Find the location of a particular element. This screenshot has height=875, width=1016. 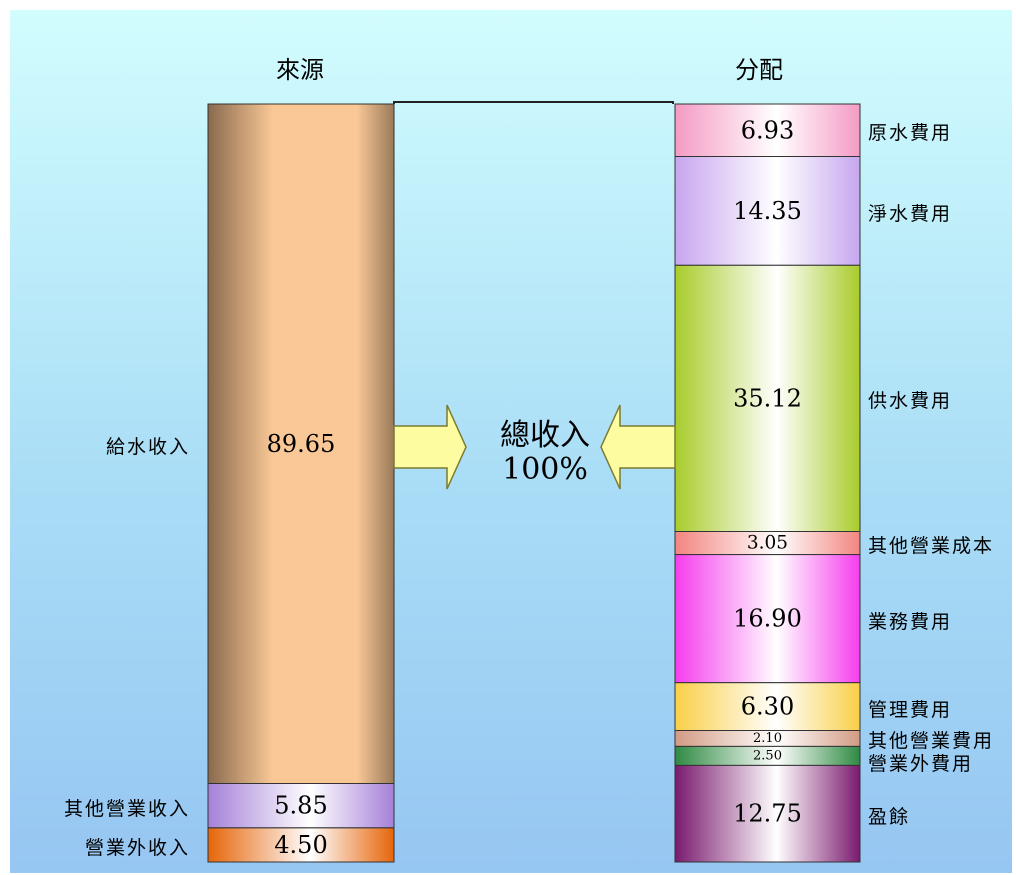

use-value-3: 3.05 is located at coordinates (767, 543).